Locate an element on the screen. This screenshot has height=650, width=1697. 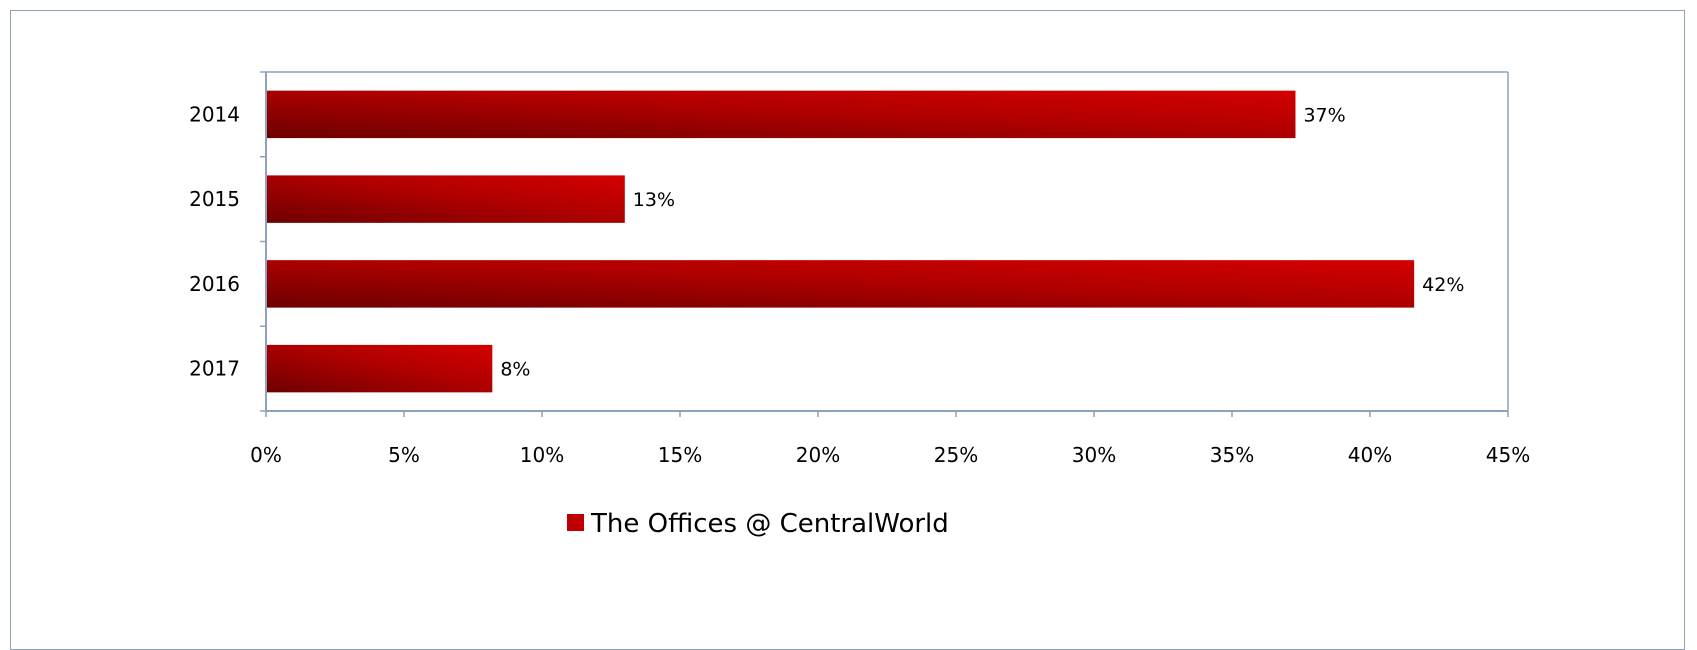
data-label-2015: 13% is located at coordinates (654, 200).